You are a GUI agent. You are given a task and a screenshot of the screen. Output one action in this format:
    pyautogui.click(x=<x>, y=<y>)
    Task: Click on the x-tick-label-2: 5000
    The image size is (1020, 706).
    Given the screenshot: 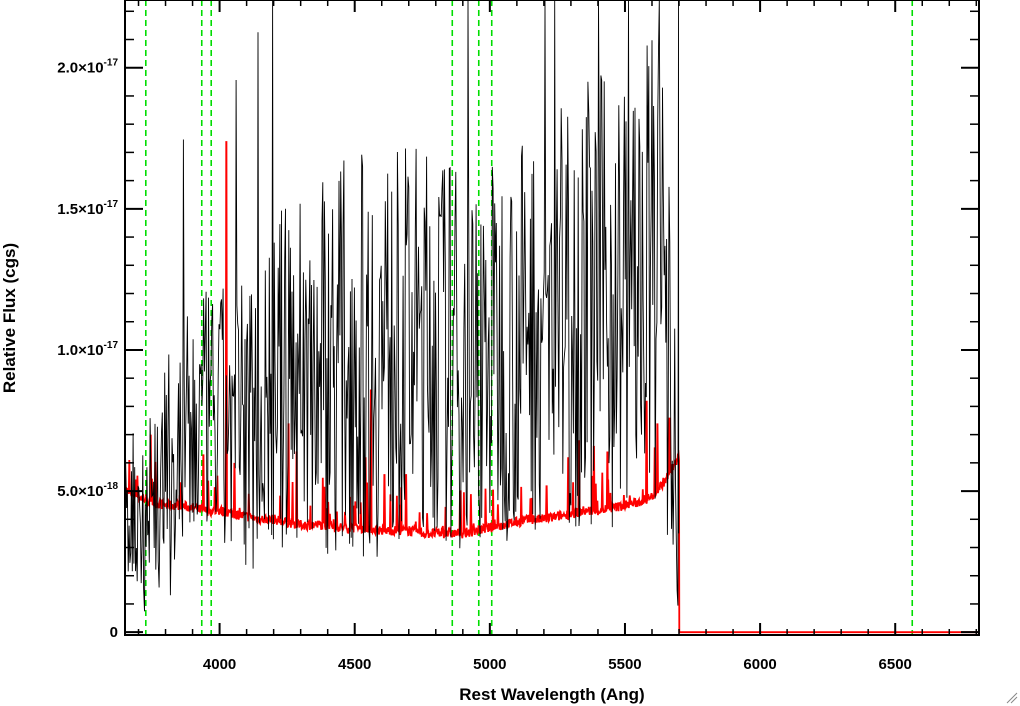 What is the action you would take?
    pyautogui.click(x=489, y=664)
    